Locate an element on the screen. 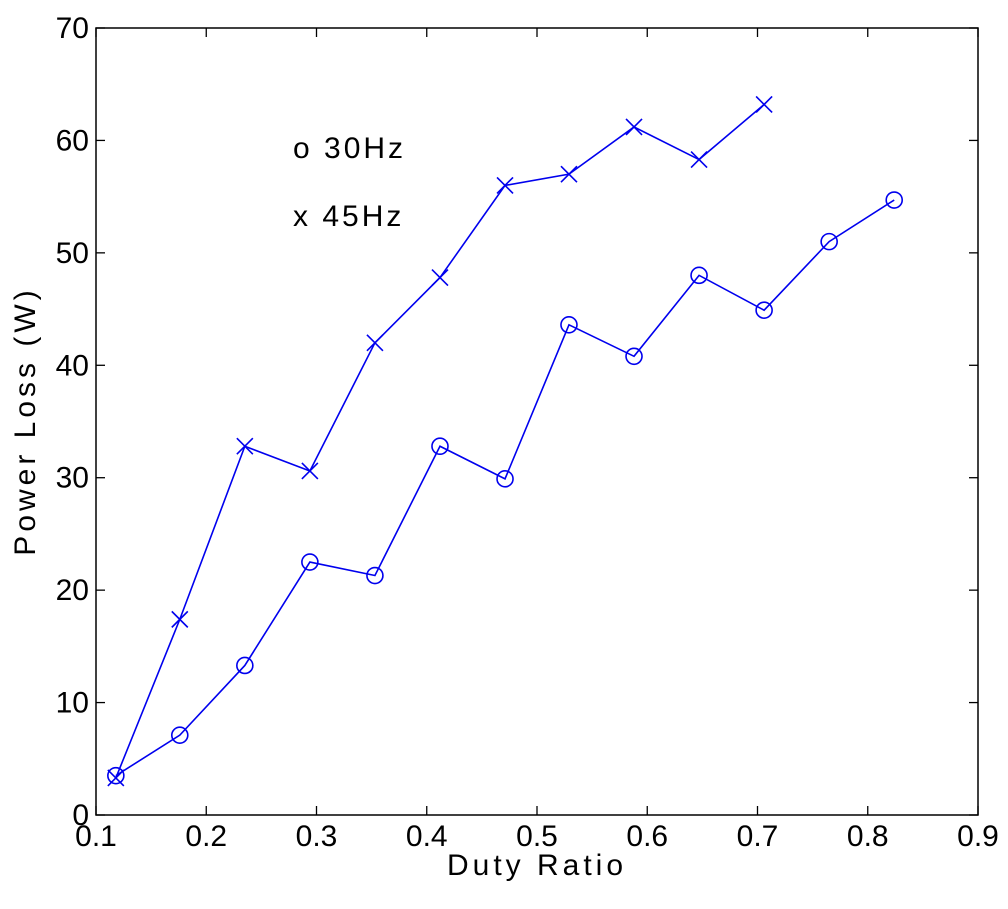 The image size is (1008, 909). y-tick-label: 70 is located at coordinates (72, 28).